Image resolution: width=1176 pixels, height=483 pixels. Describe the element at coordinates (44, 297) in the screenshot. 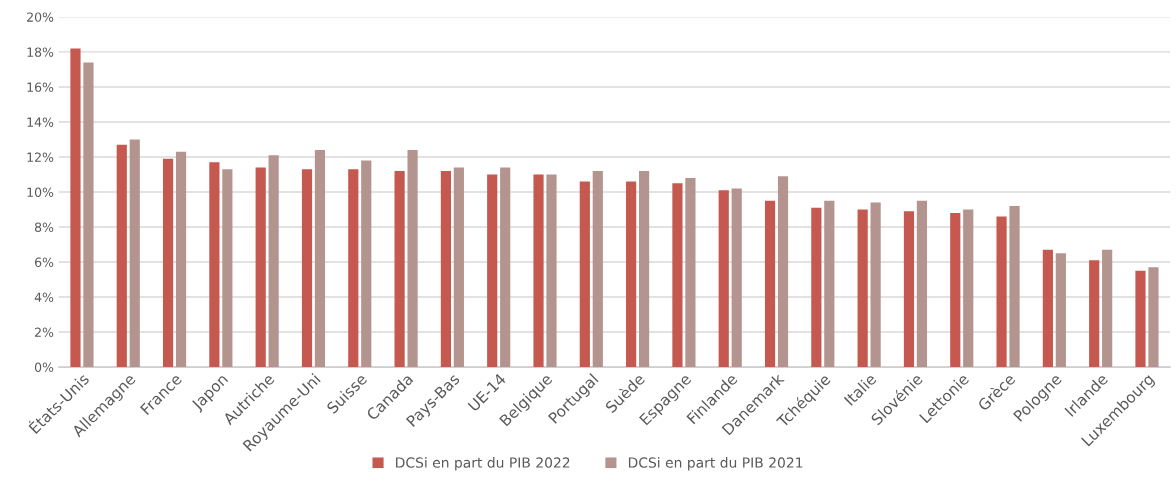

I see `y-tick-label: 4%` at that location.